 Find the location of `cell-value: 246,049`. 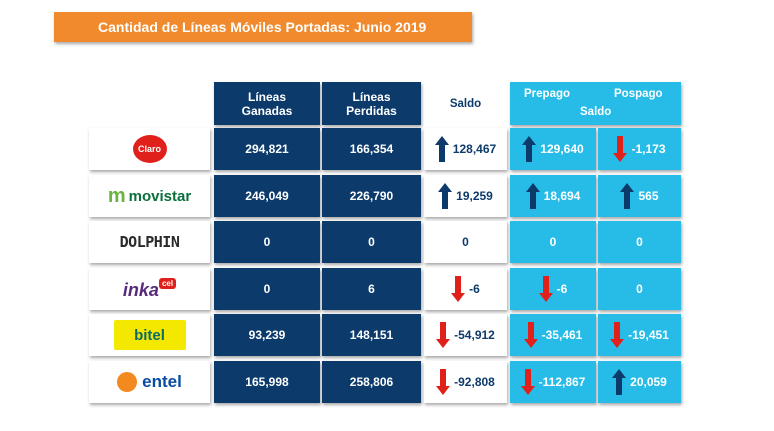

cell-value: 246,049 is located at coordinates (267, 196).